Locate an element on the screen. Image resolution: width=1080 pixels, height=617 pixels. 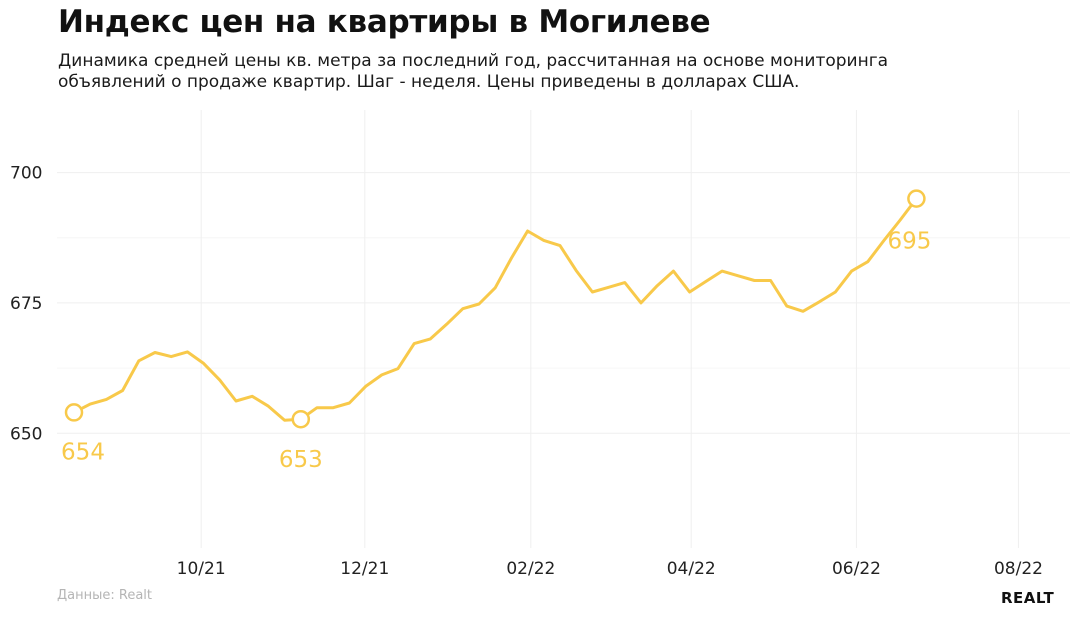
x-tick-label: 02/22 is located at coordinates (530, 569).